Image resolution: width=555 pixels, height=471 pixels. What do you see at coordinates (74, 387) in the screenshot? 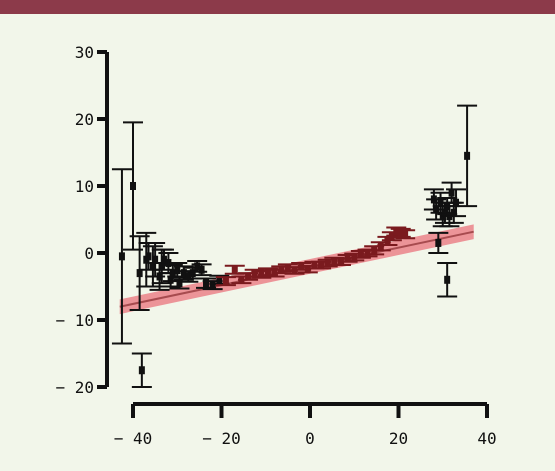
I see `y-tick-label: − 20` at bounding box center [74, 387].